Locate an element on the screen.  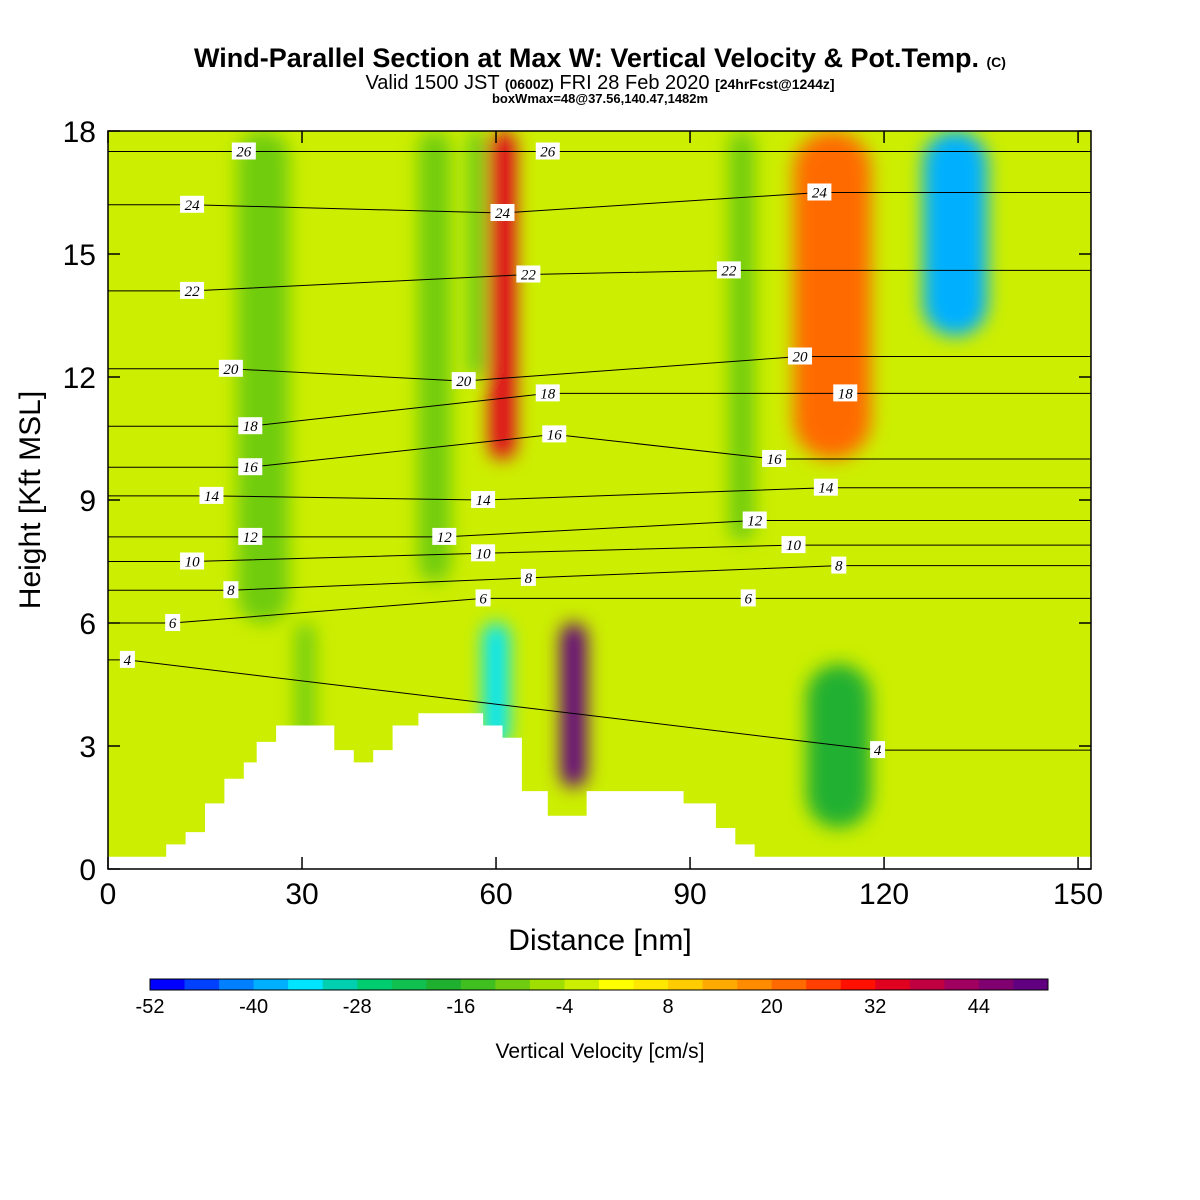
y-tick-label: 18 is located at coordinates (79, 132).